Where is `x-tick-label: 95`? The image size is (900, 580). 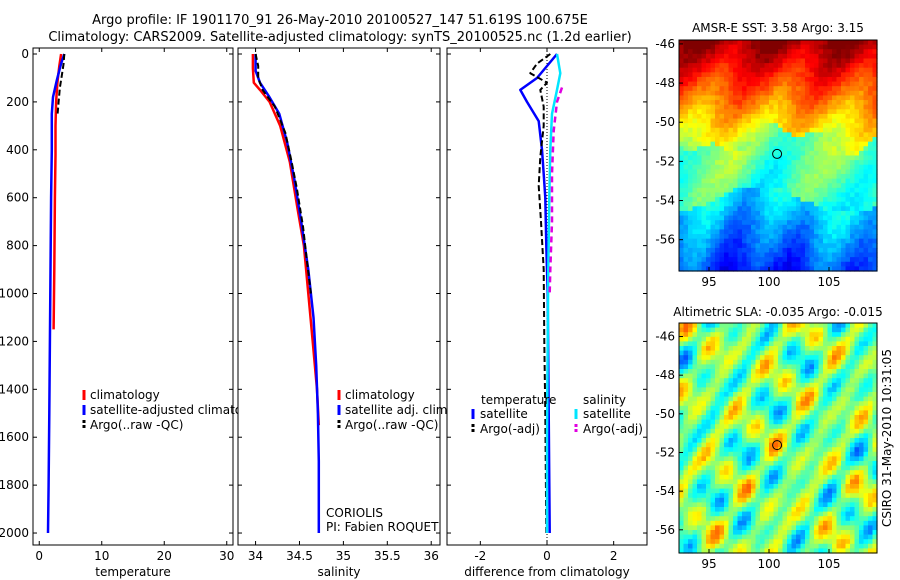
x-tick-label: 95 is located at coordinates (708, 564).